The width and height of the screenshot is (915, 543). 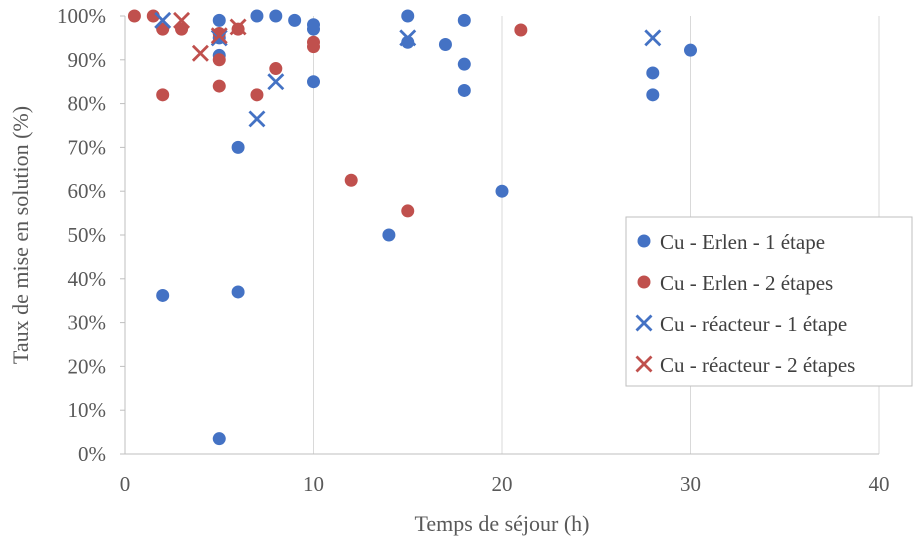 What do you see at coordinates (746, 283) in the screenshot?
I see `legend-label: Cu - Erlen - 2 étapes` at bounding box center [746, 283].